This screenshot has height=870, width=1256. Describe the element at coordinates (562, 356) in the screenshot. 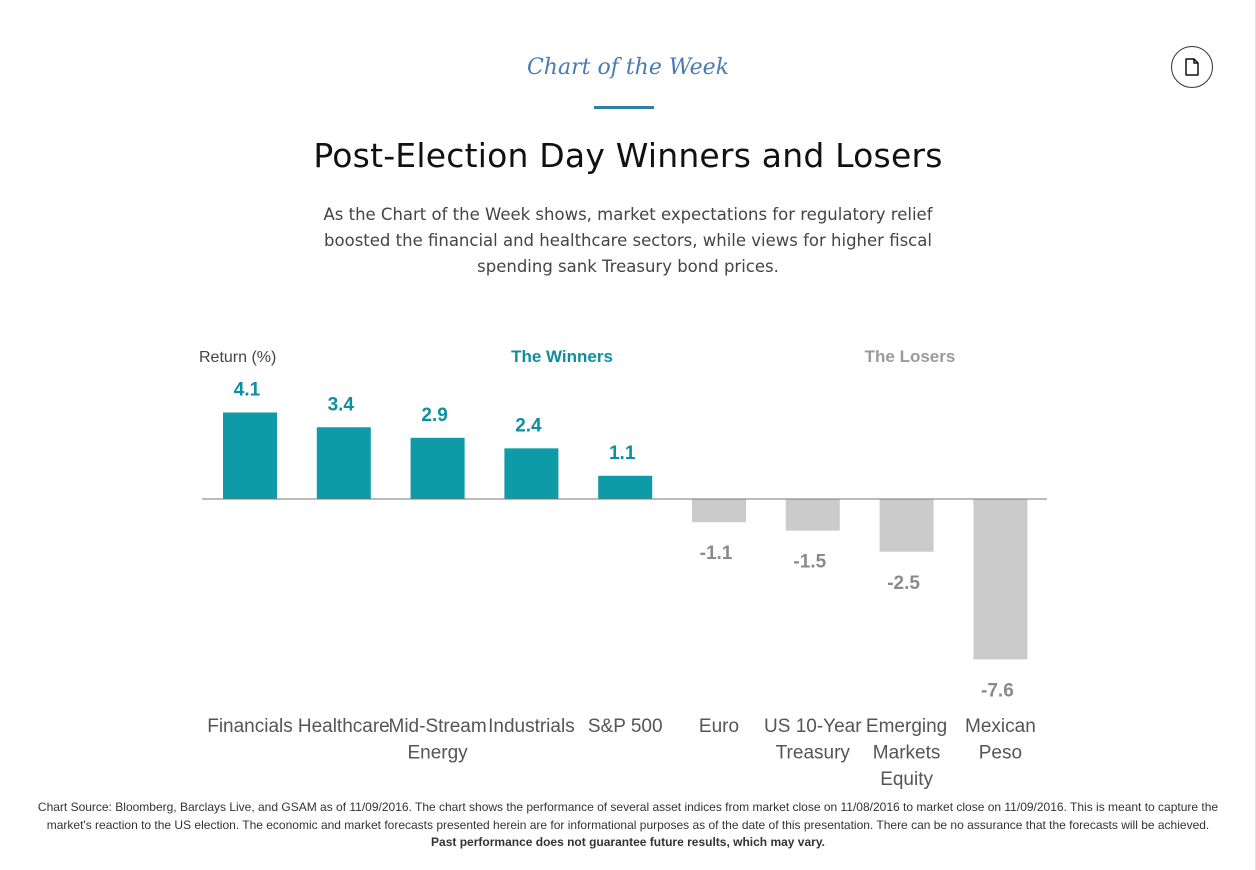

I see `winners-group-label: The Winners` at that location.